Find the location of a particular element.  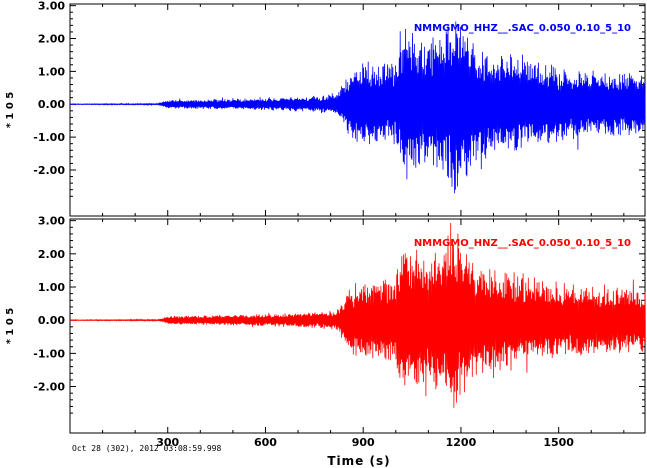

x-tick-label: 900 is located at coordinates (363, 442).